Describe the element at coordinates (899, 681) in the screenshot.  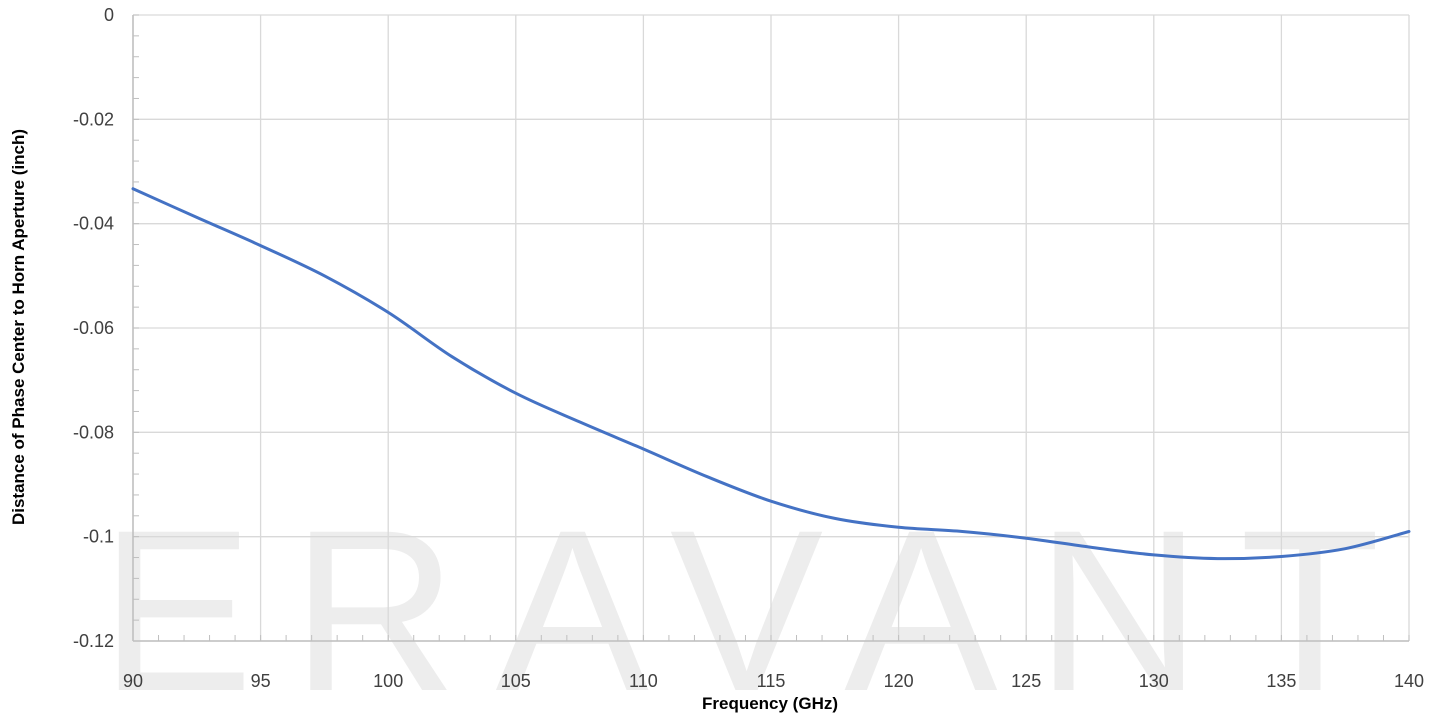
I see `x-tick-label-6: 120` at that location.